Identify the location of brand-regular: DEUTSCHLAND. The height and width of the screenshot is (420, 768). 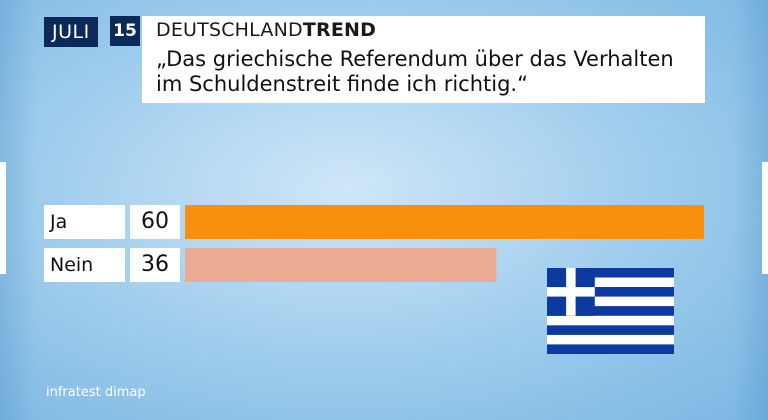
(229, 30).